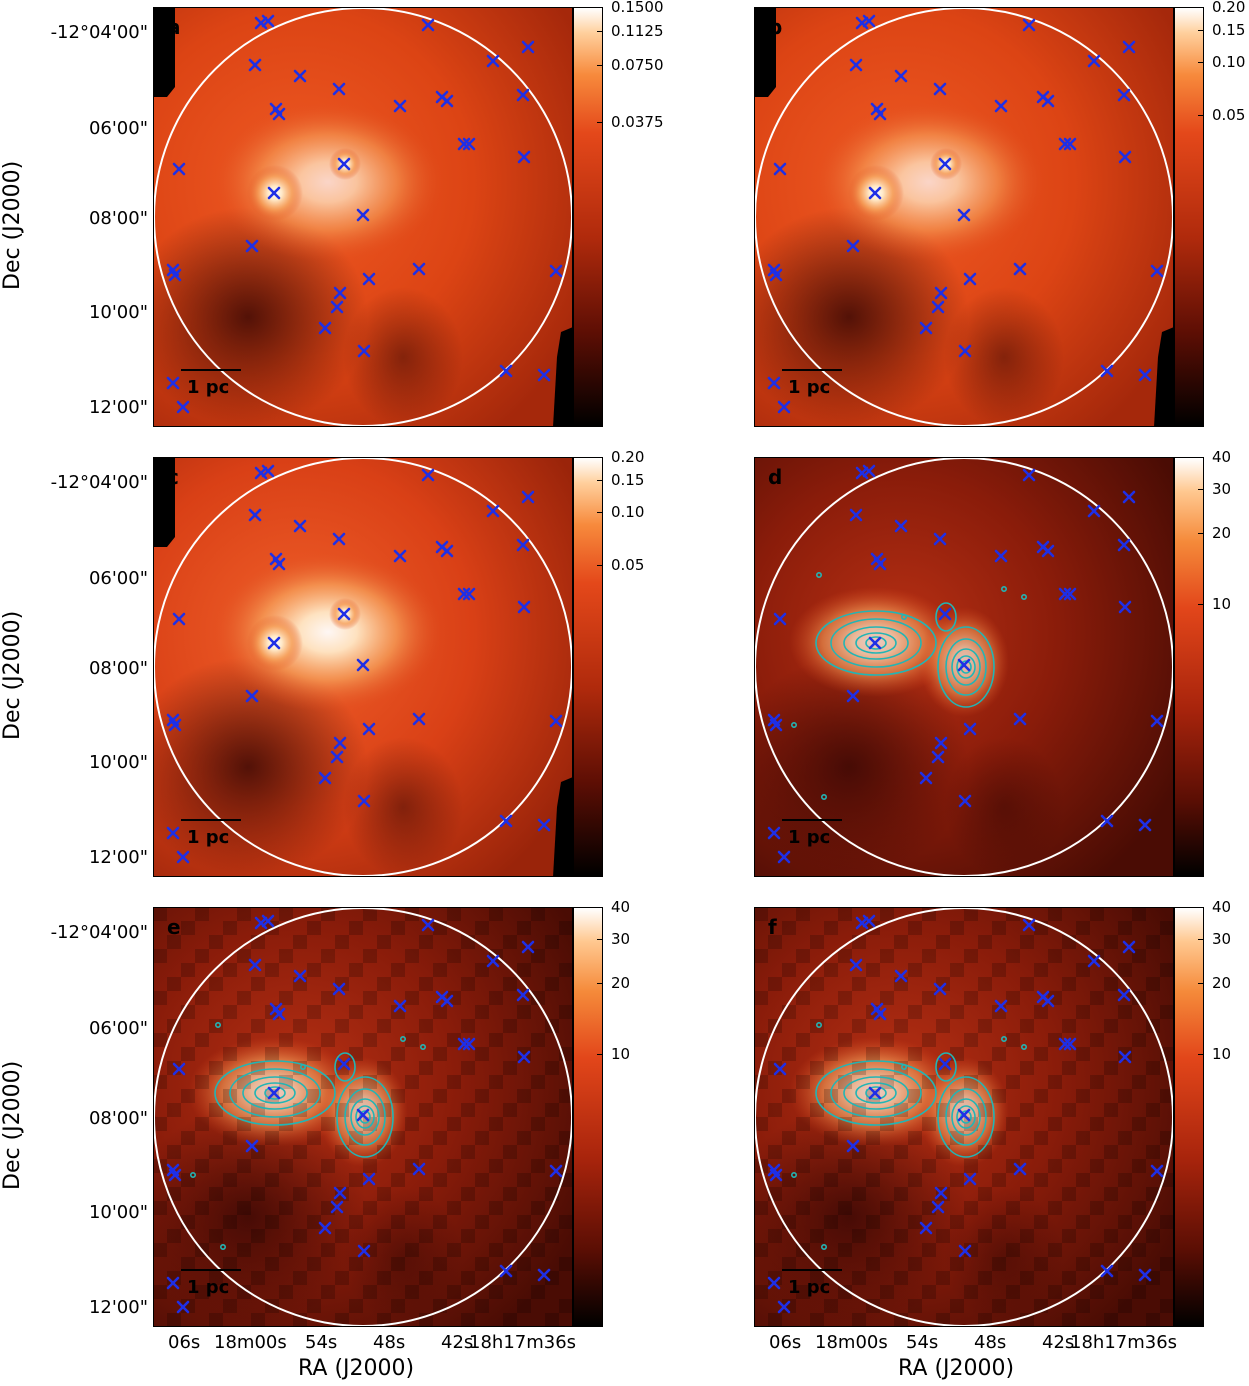  Describe the element at coordinates (208, 1287) in the screenshot. I see `scalebar-label: 1 pc` at that location.